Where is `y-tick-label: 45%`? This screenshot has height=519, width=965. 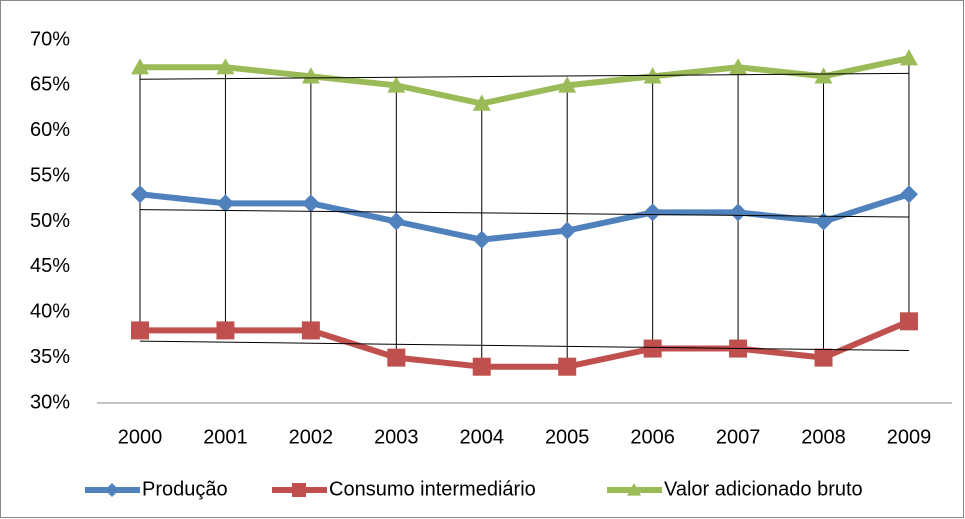 y-tick-label: 45% is located at coordinates (50, 266).